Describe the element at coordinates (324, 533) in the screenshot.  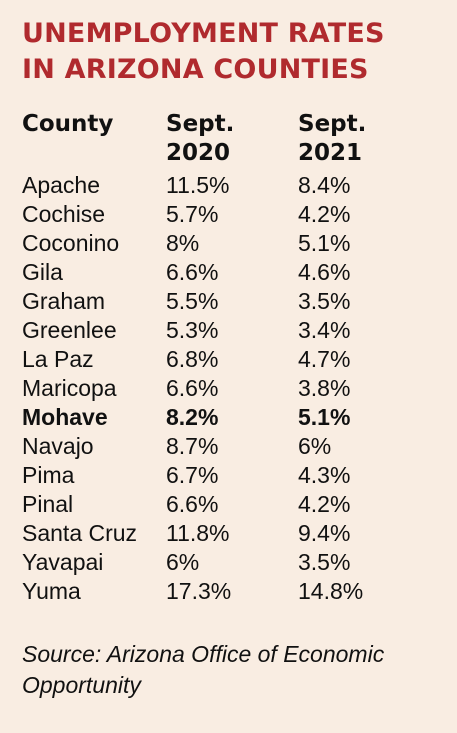
I see `sept-2021-cell: 9.4%` at that location.